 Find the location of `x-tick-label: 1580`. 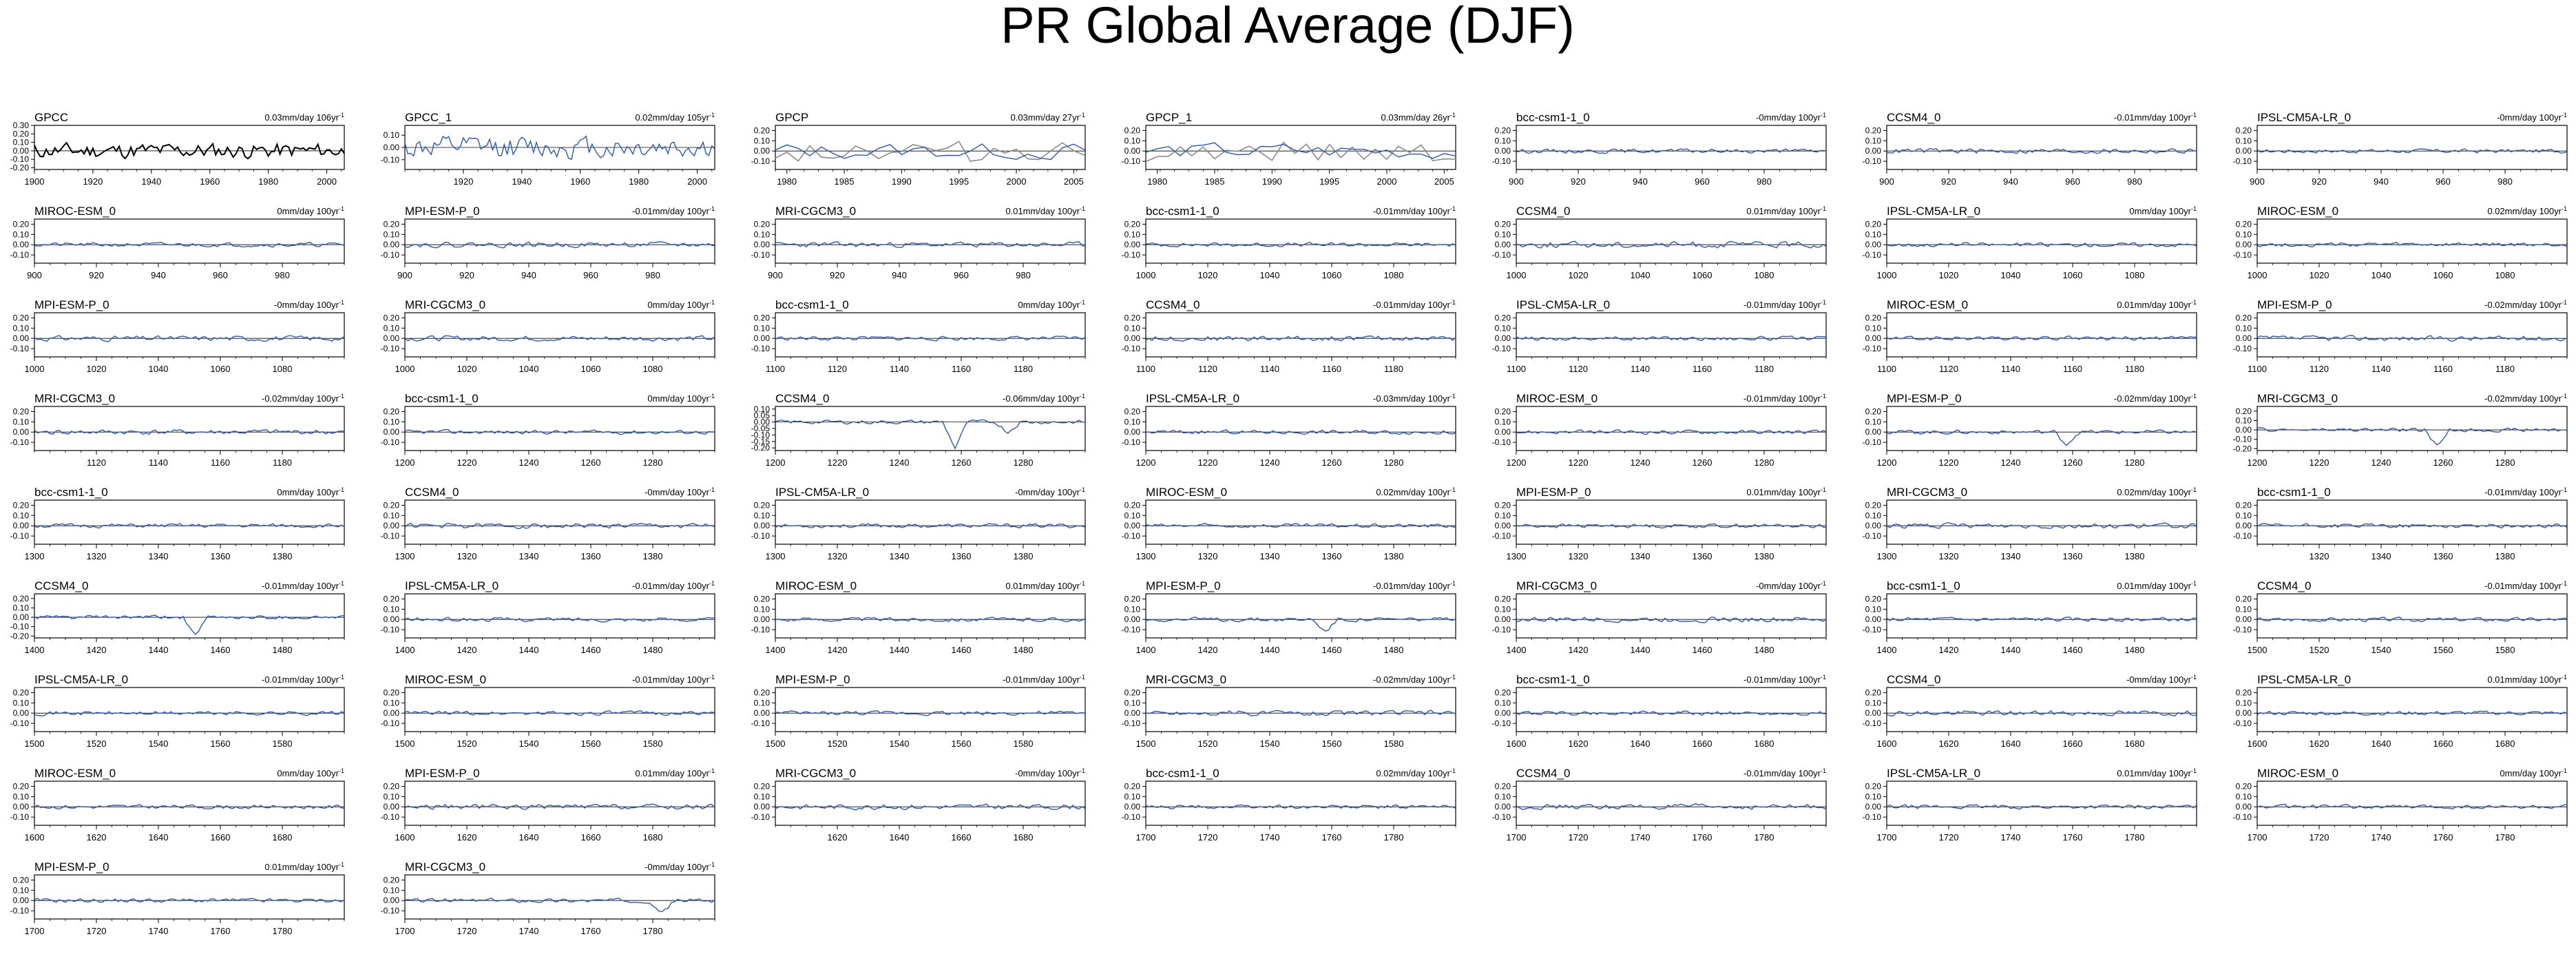

x-tick-label: 1580 is located at coordinates (2505, 650).